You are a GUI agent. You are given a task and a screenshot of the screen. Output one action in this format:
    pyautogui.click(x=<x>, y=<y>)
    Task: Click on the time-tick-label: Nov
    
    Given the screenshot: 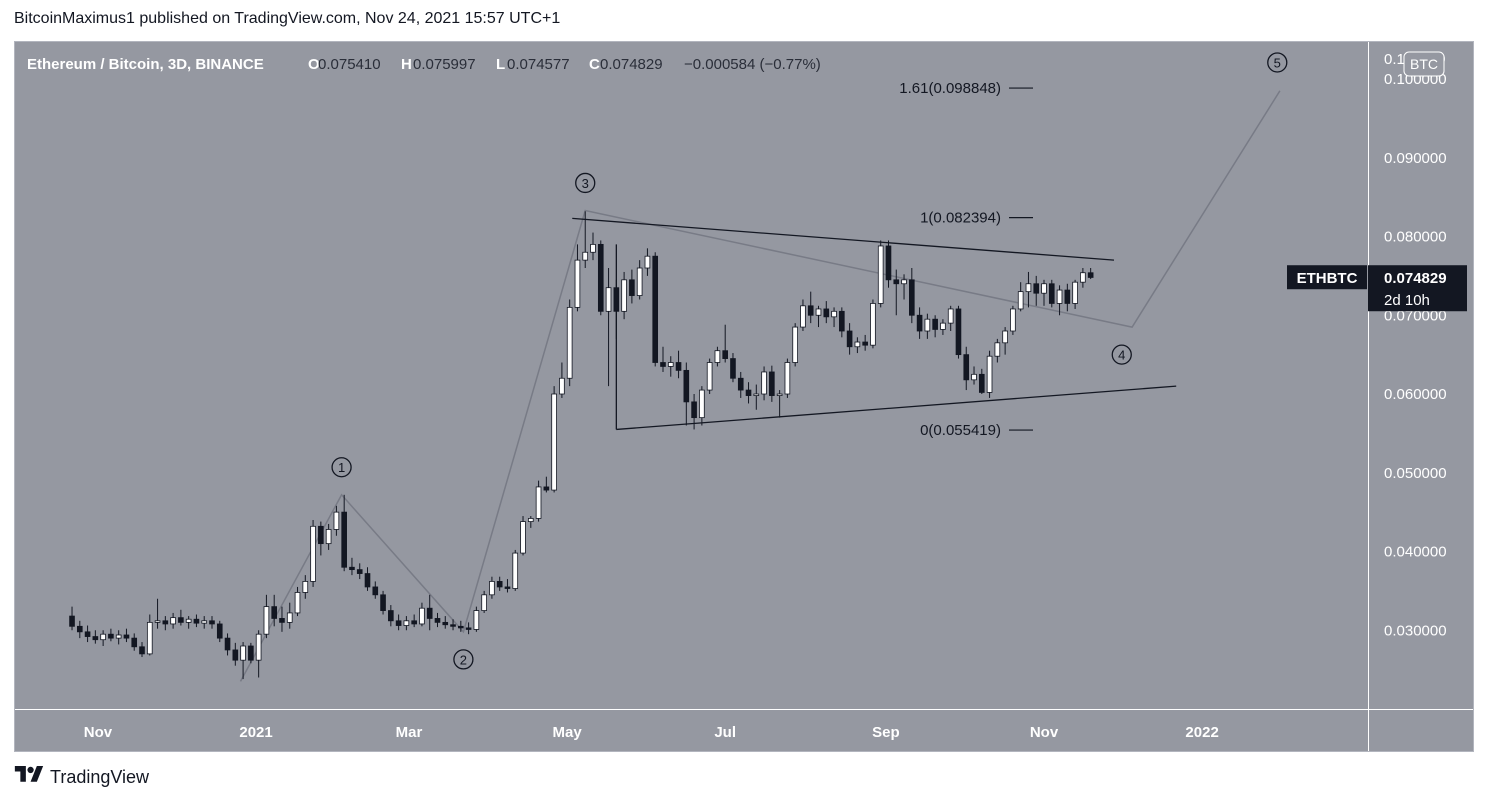 What is the action you would take?
    pyautogui.click(x=98, y=732)
    